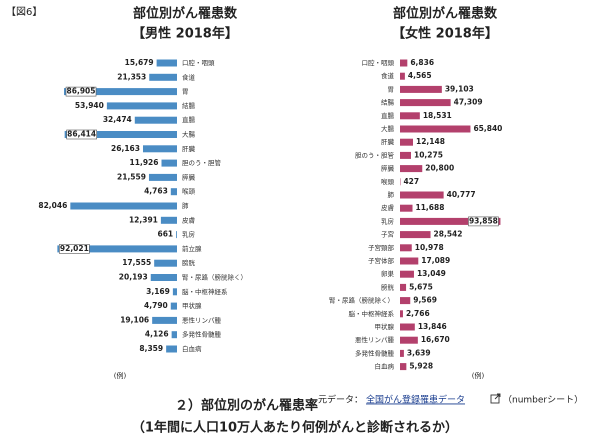  I want to click on value-label: 10,978, so click(429, 247).